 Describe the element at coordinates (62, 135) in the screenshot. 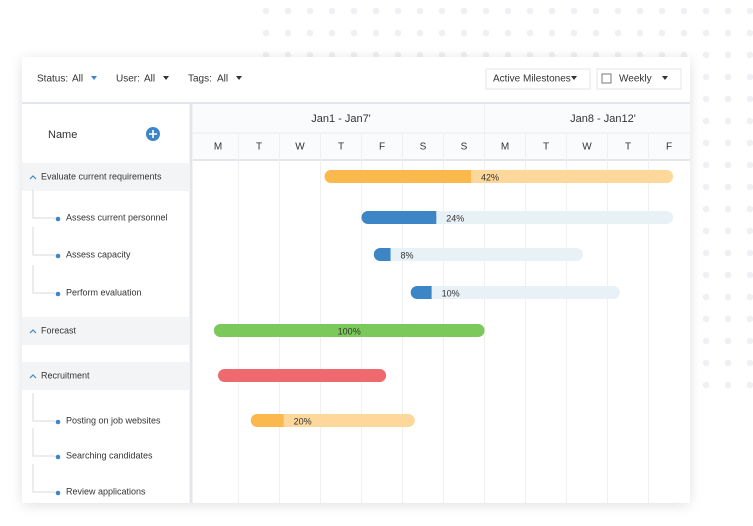

I see `name-header: Name` at that location.